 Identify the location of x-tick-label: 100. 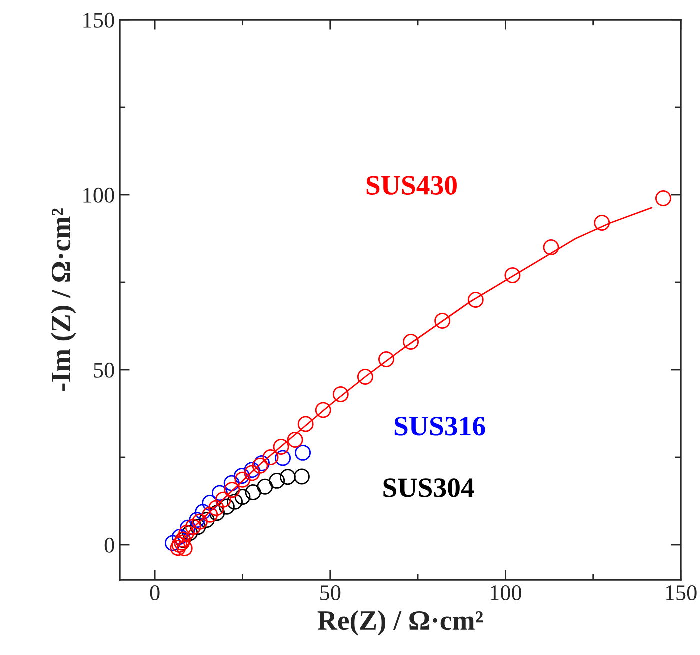
(506, 593).